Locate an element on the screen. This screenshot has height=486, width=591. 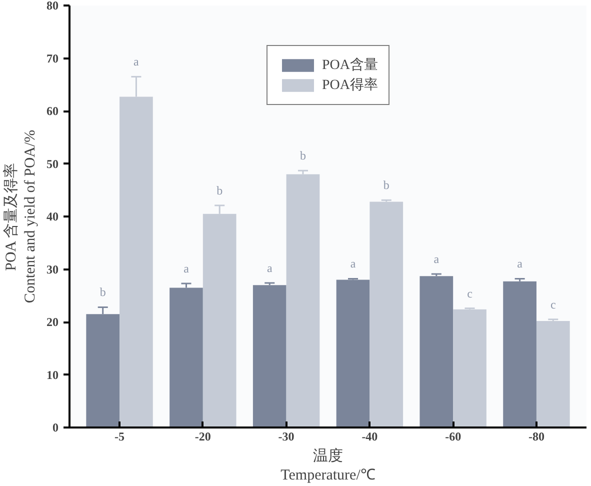
legend-label: POA含量 is located at coordinates (350, 65).